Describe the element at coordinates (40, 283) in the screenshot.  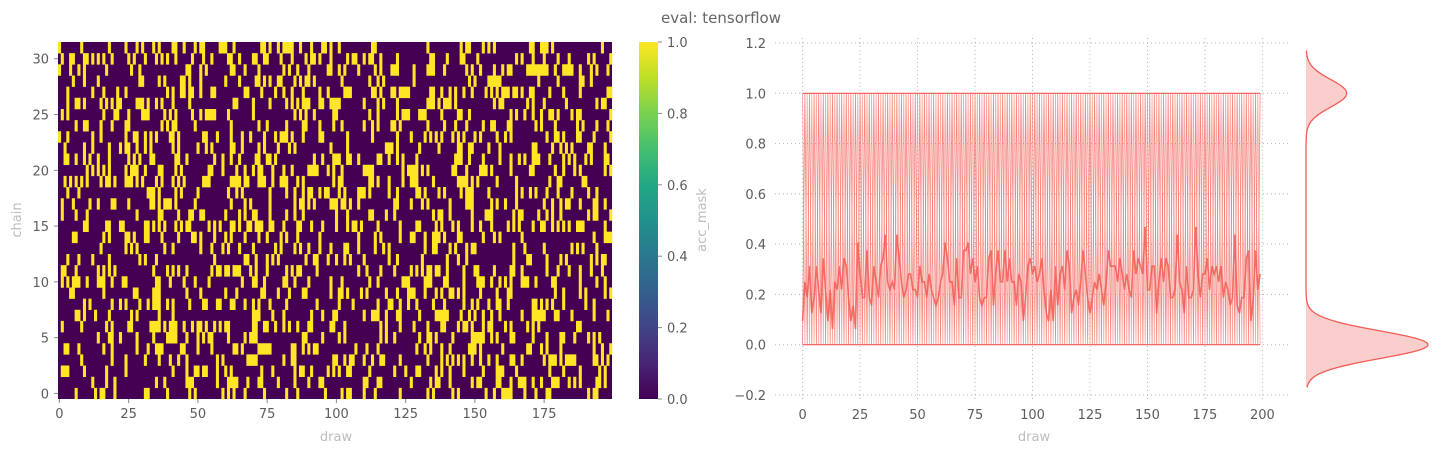
I see `heatmap-y-tick-label: 10` at that location.